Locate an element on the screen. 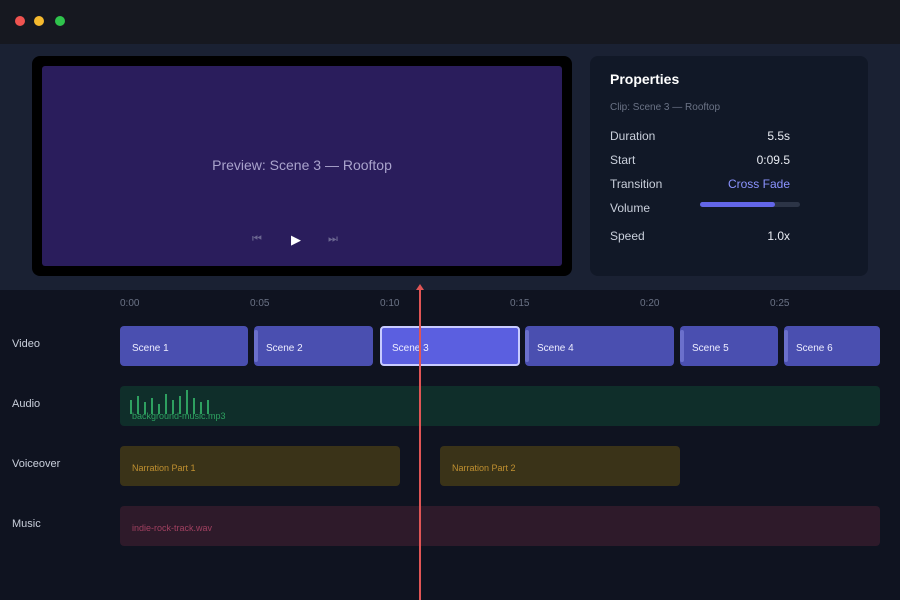 The height and width of the screenshot is (600, 900). video-clip: Scene 4 is located at coordinates (599, 346).